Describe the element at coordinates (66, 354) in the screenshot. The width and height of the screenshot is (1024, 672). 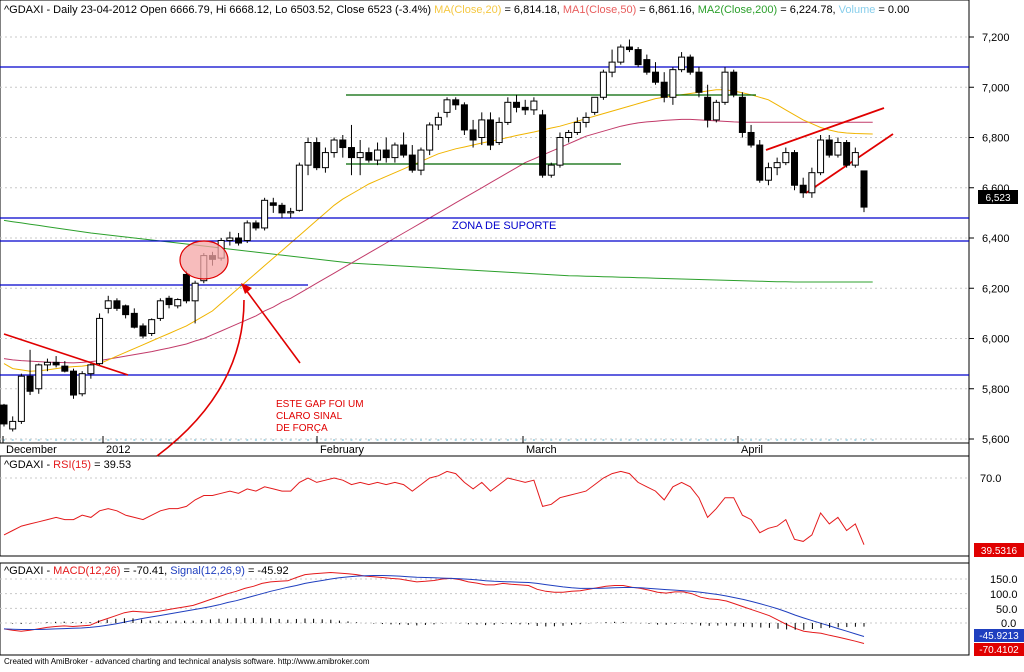
I see `downtrend-line` at that location.